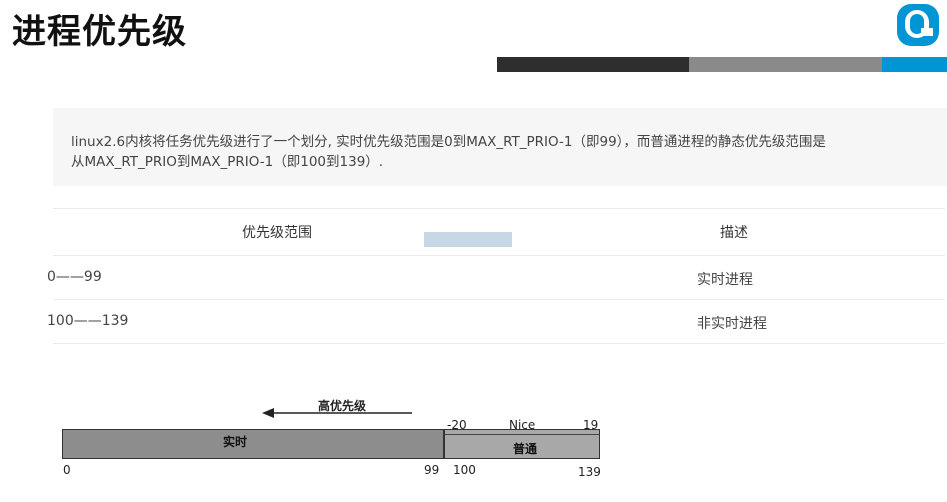 The image size is (947, 502). I want to click on page-title: 进程优先级, so click(99, 32).